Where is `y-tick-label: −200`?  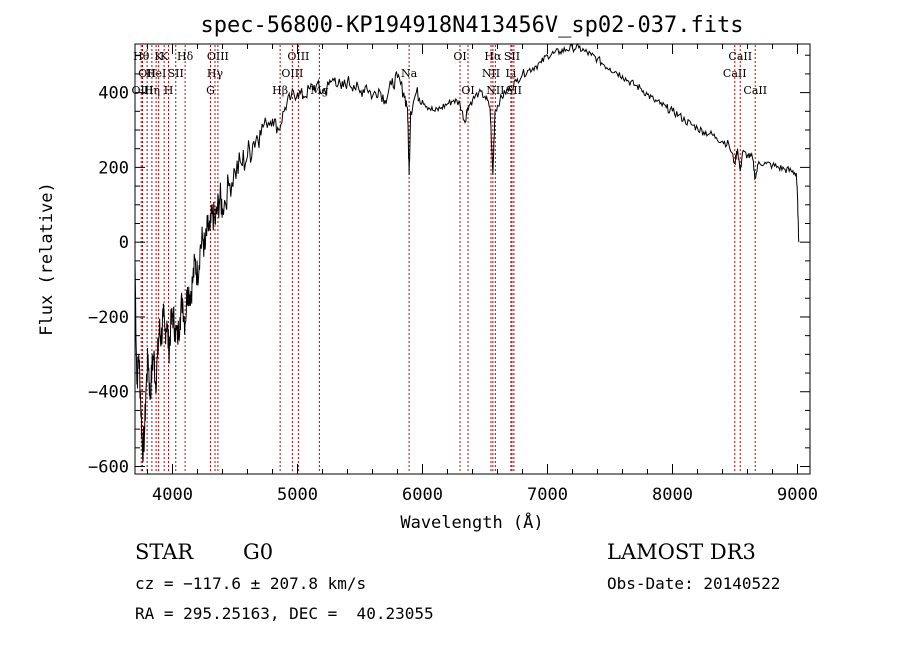 y-tick-label: −200 is located at coordinates (108, 318).